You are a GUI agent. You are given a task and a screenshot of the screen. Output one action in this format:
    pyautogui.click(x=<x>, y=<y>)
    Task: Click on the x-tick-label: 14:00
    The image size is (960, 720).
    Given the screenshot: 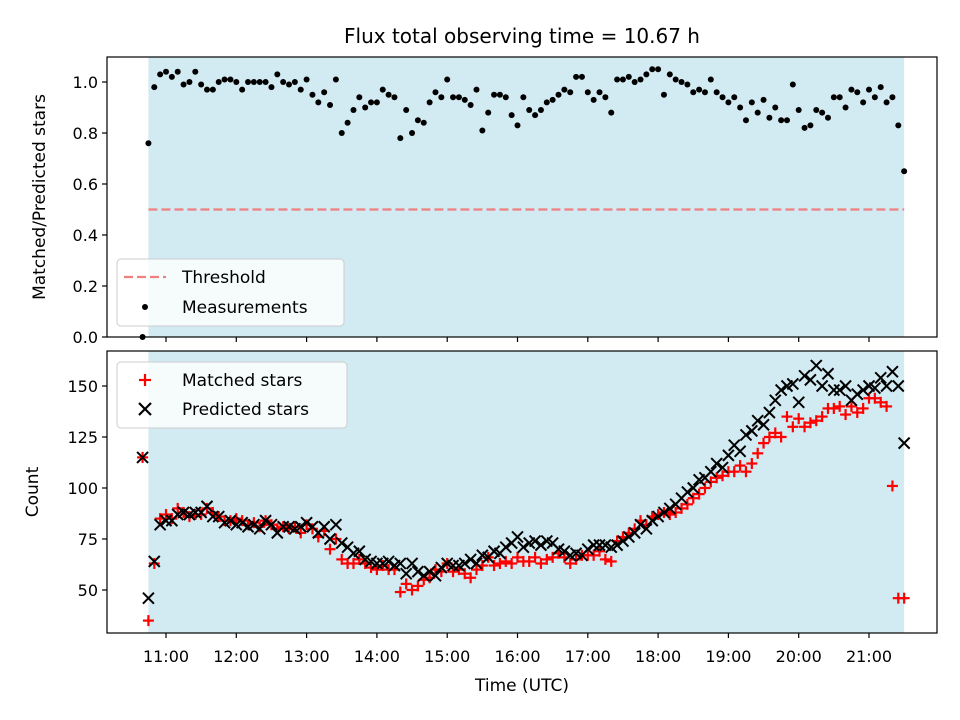 What is the action you would take?
    pyautogui.click(x=377, y=656)
    